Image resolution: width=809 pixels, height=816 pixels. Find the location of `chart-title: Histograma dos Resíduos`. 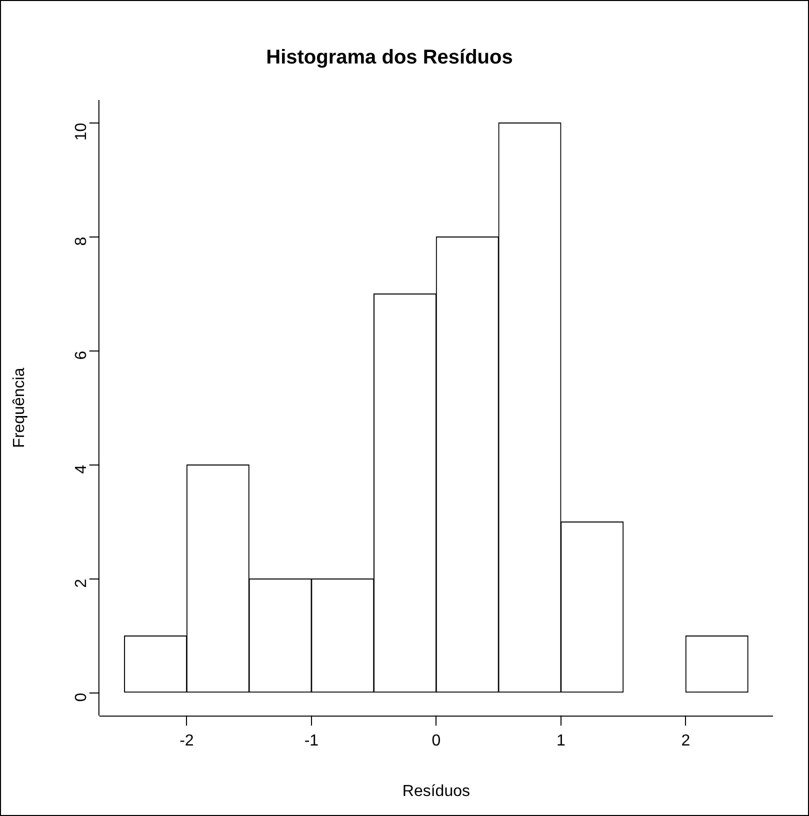

chart-title: Histograma dos Resíduos is located at coordinates (389, 57).